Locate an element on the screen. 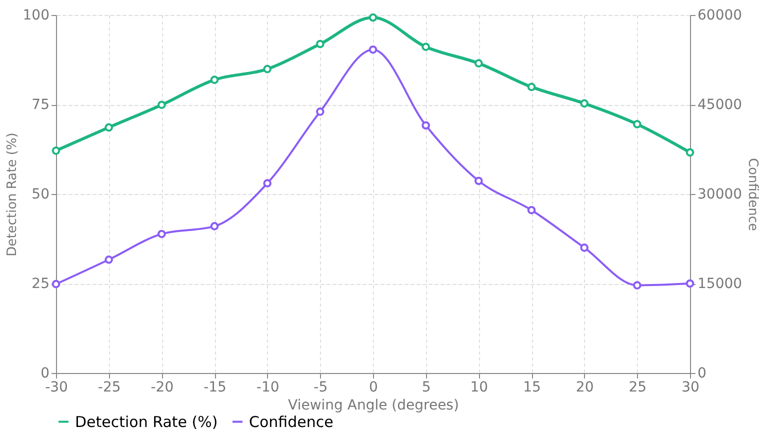  x-tick-label: -20 is located at coordinates (162, 388).